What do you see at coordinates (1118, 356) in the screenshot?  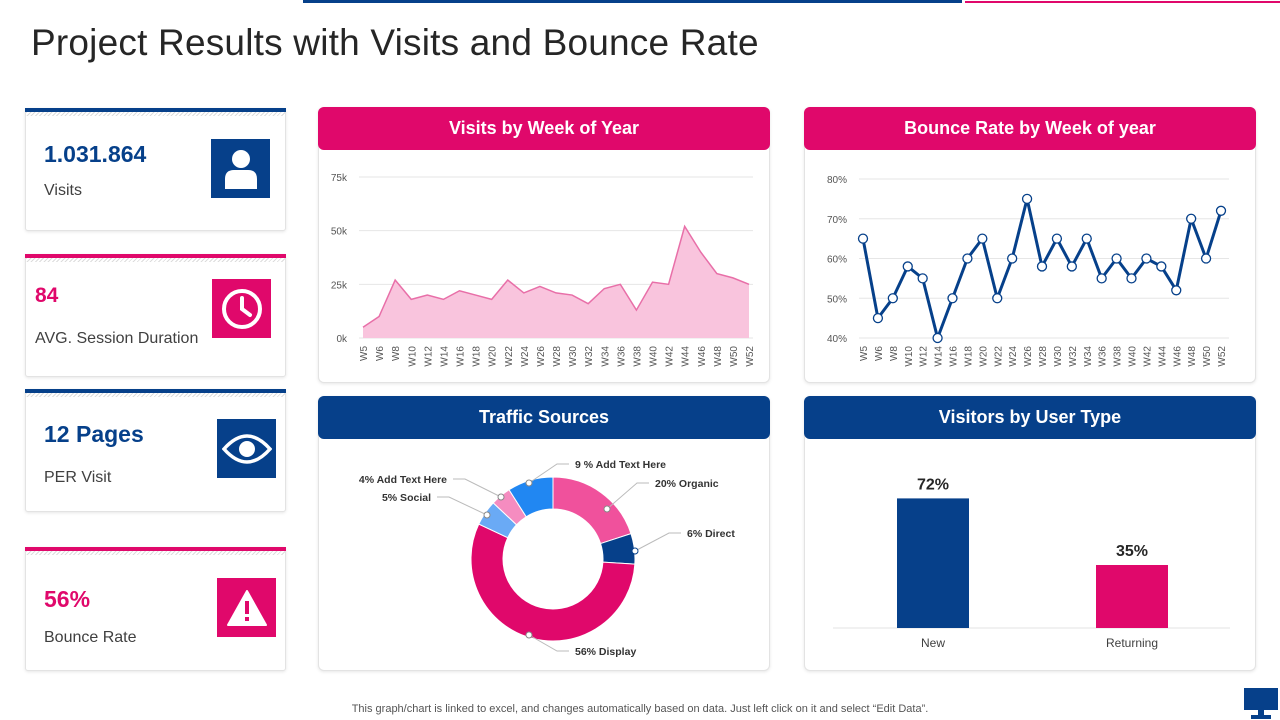 I see `x-tick-label: W38` at bounding box center [1118, 356].